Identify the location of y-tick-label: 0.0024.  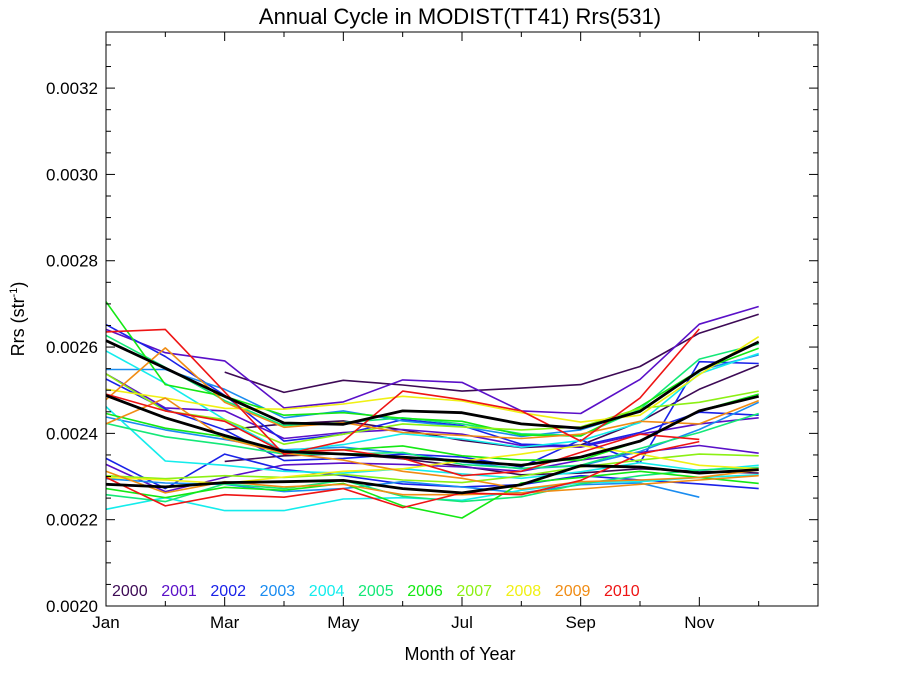
(72, 433).